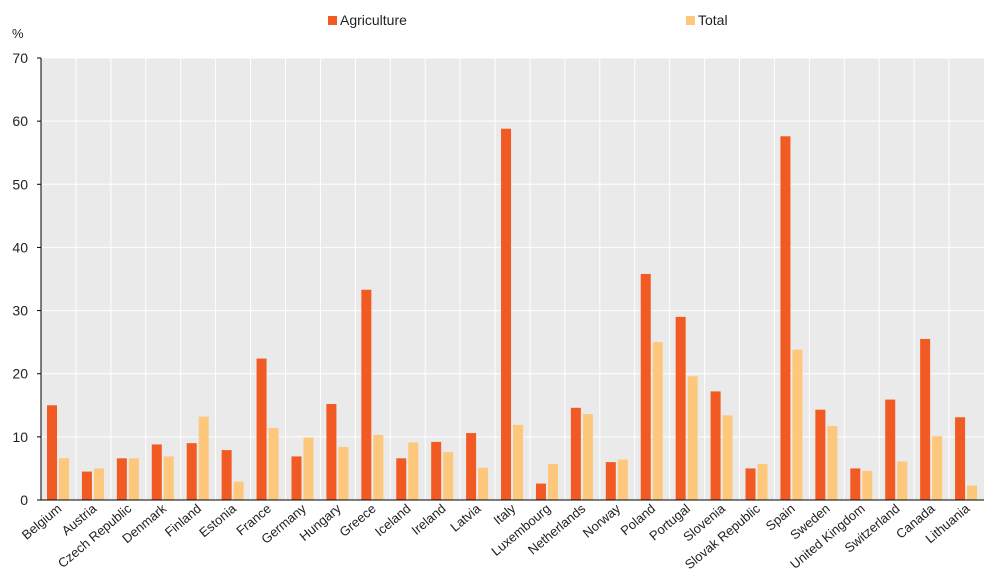 The image size is (985, 588). What do you see at coordinates (366, 394) in the screenshot?
I see `bar-agriculture-greece` at bounding box center [366, 394].